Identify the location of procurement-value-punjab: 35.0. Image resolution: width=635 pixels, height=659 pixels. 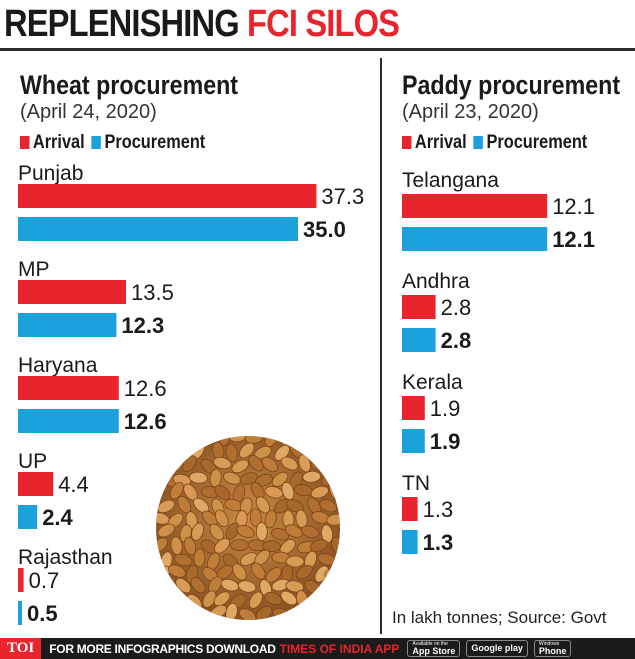
(324, 229).